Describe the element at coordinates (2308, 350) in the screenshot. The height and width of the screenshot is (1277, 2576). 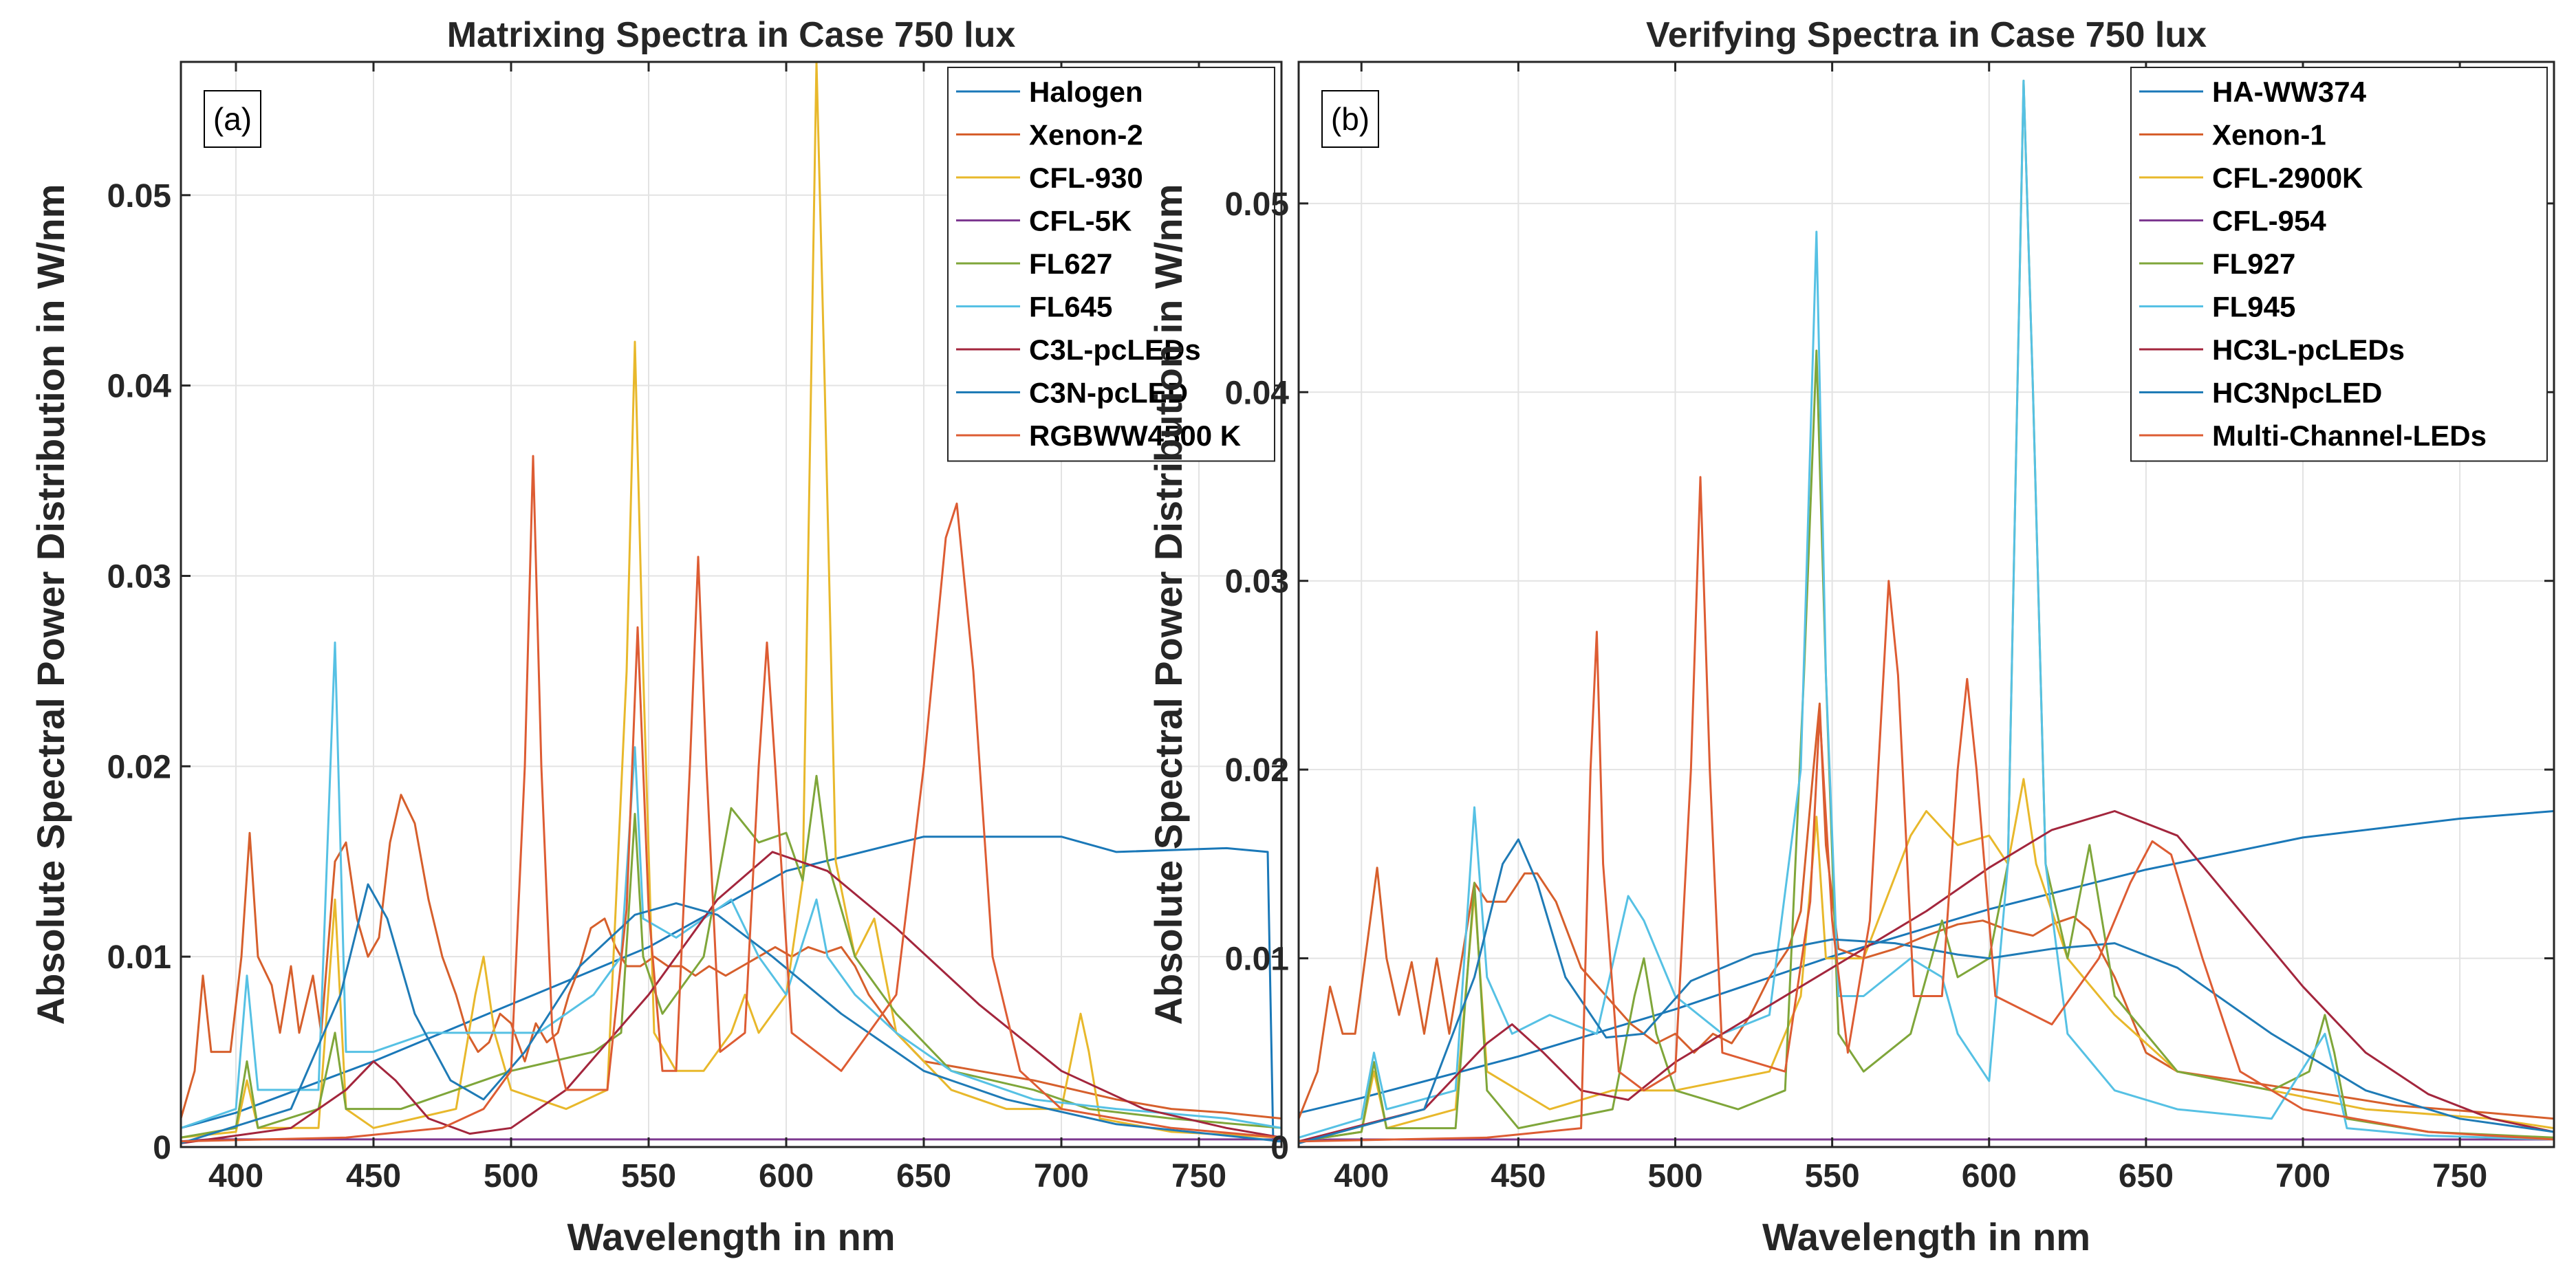
I see `legend-entry: HC3L-pcLEDs` at that location.